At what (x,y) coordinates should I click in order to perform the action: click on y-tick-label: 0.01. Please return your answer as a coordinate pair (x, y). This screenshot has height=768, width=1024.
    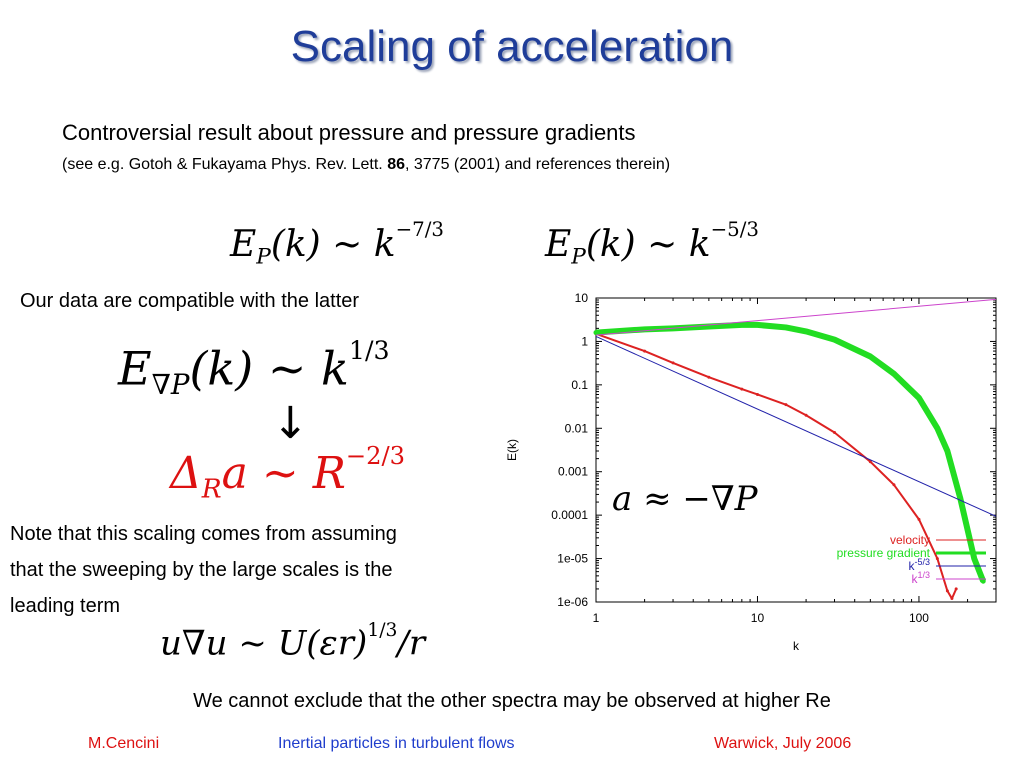
    Looking at the image, I should click on (577, 428).